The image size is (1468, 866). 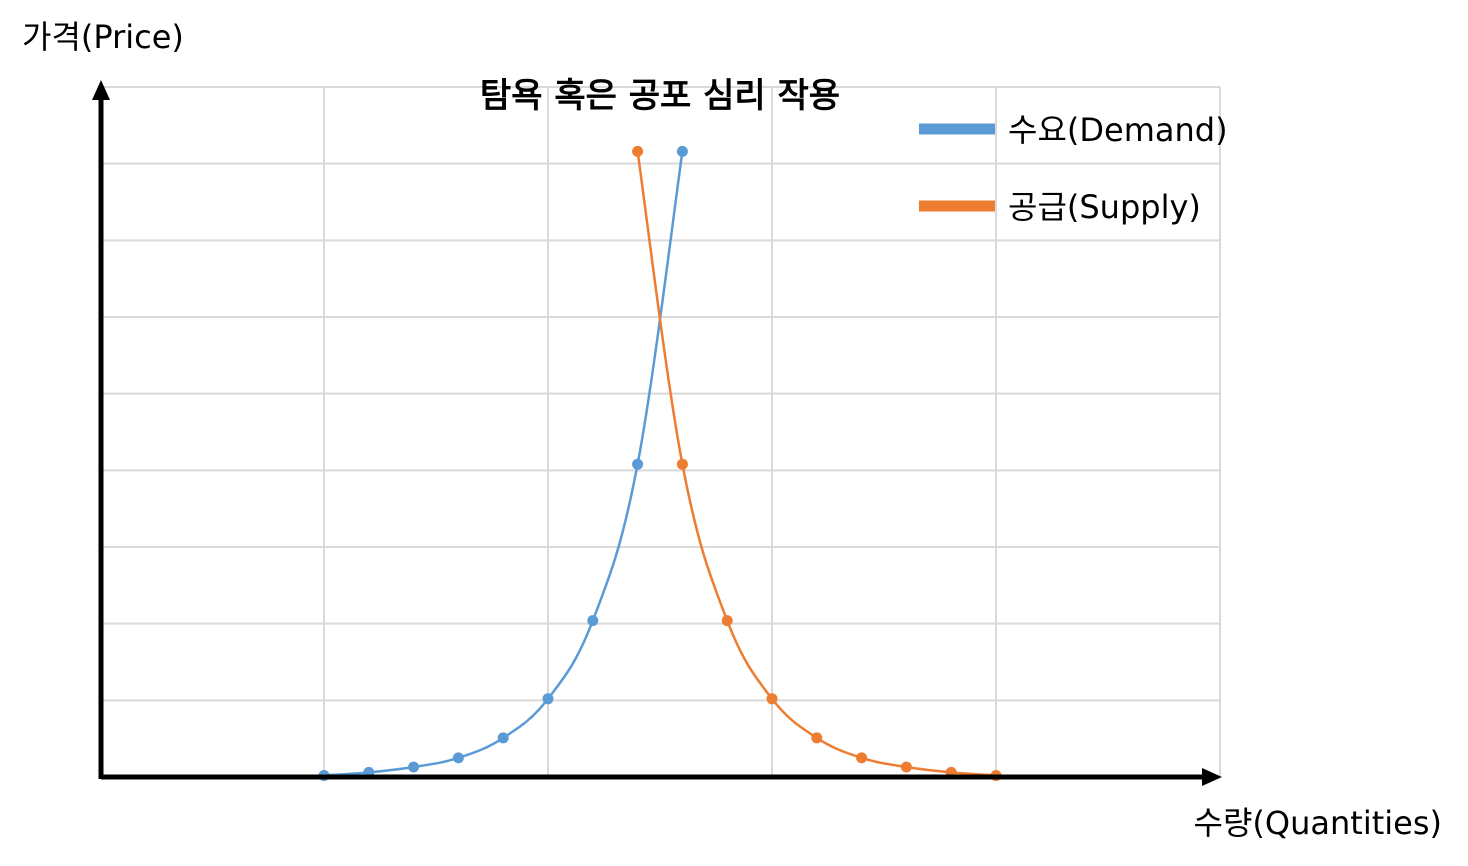 What do you see at coordinates (660, 96) in the screenshot?
I see `chart-title: 탐욕 혹은 공포 심리 작용` at bounding box center [660, 96].